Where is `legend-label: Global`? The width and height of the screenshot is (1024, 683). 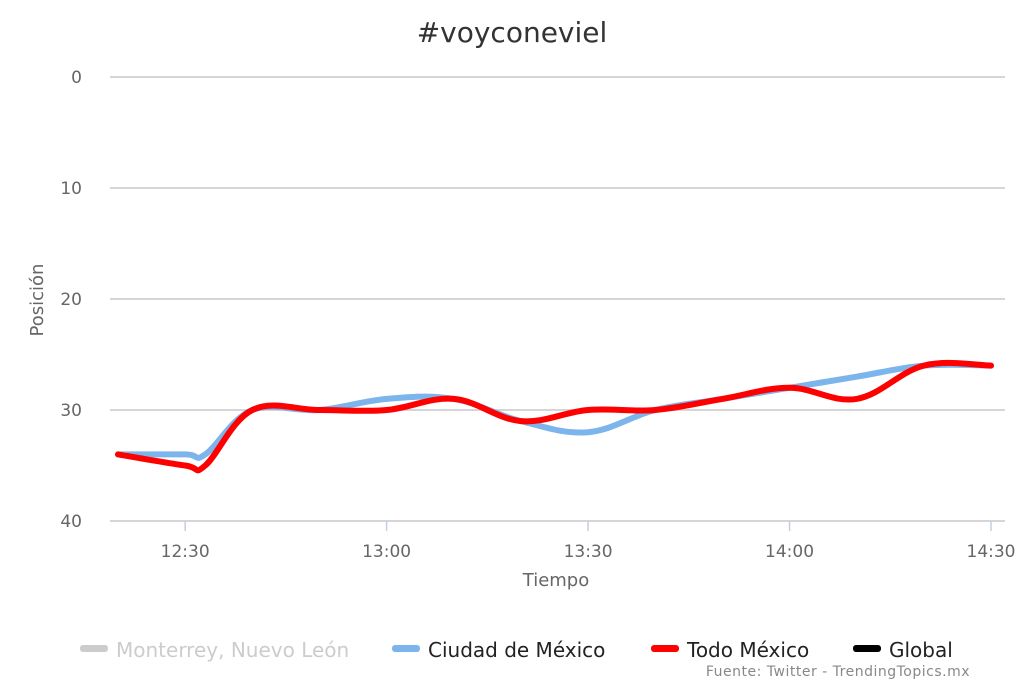
legend-label: Global is located at coordinates (921, 650).